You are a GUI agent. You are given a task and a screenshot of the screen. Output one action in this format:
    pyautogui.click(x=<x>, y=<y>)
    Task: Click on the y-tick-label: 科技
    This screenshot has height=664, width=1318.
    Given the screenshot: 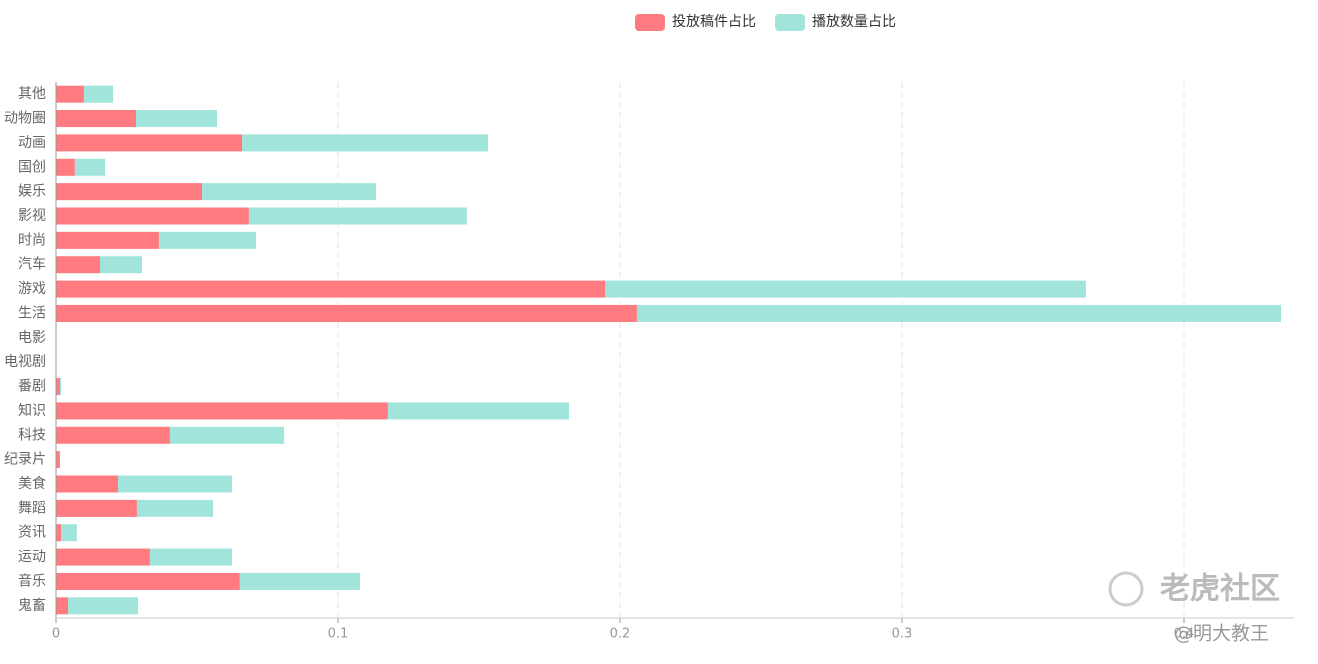 What is the action you would take?
    pyautogui.click(x=32, y=435)
    